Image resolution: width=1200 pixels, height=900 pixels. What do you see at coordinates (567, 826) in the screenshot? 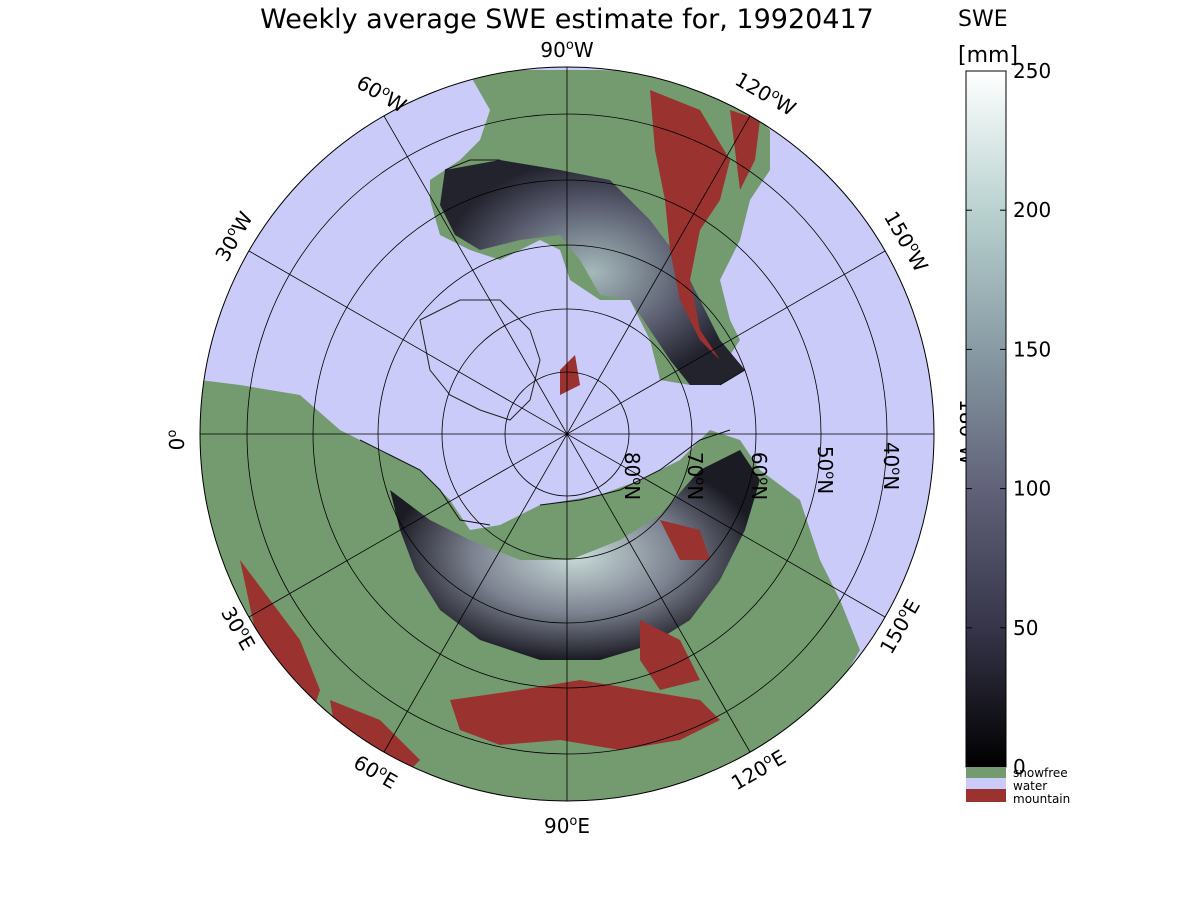
I see `lon-label-90e: 90oE` at bounding box center [567, 826].